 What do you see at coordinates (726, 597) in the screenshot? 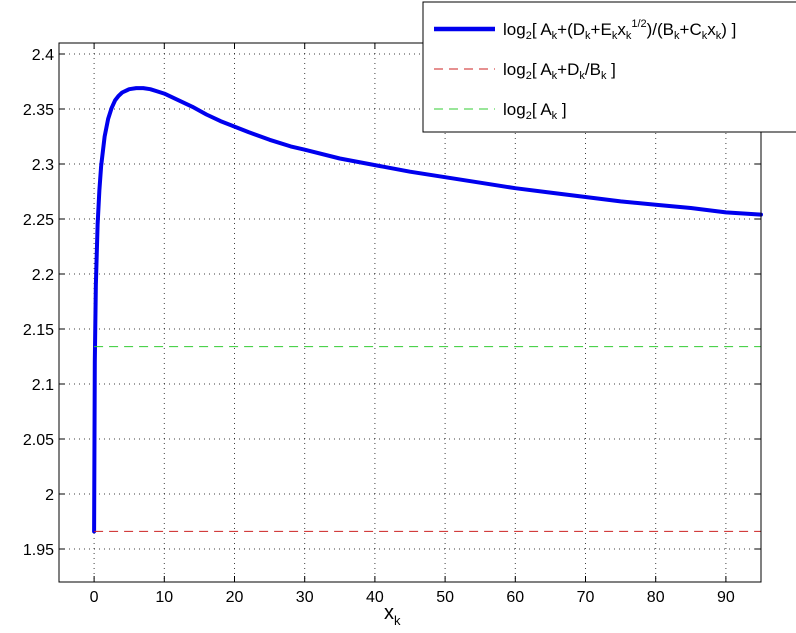
I see `x-tick-label-9: 90` at bounding box center [726, 597].